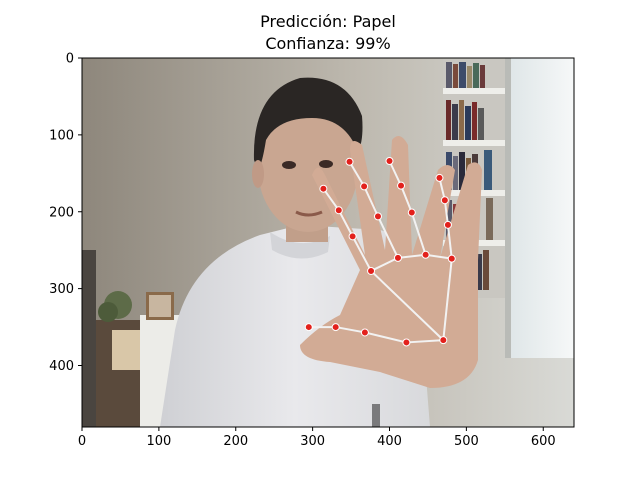 This screenshot has width=640, height=480. What do you see at coordinates (312, 441) in the screenshot?
I see `x-tick-label: 300` at bounding box center [312, 441].